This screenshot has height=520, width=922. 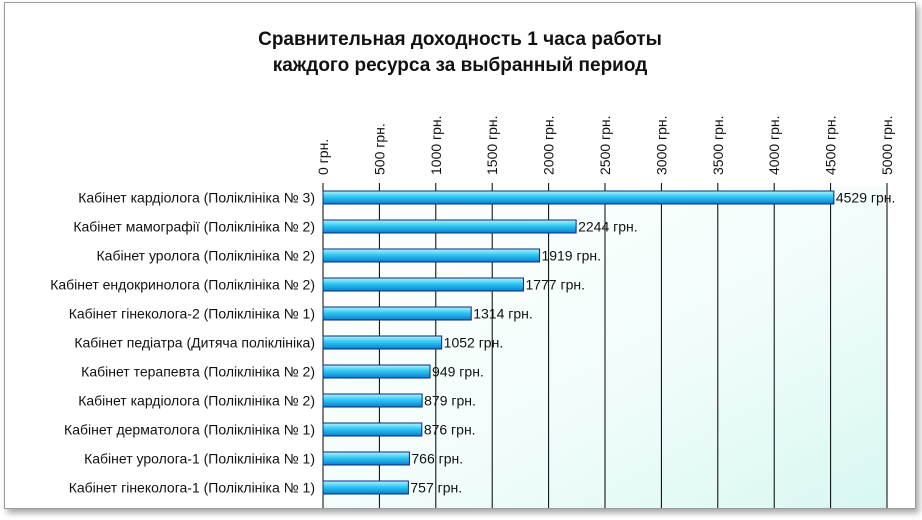 What do you see at coordinates (492, 145) in the screenshot?
I see `x-tick-label: 1500 грн.` at bounding box center [492, 145].